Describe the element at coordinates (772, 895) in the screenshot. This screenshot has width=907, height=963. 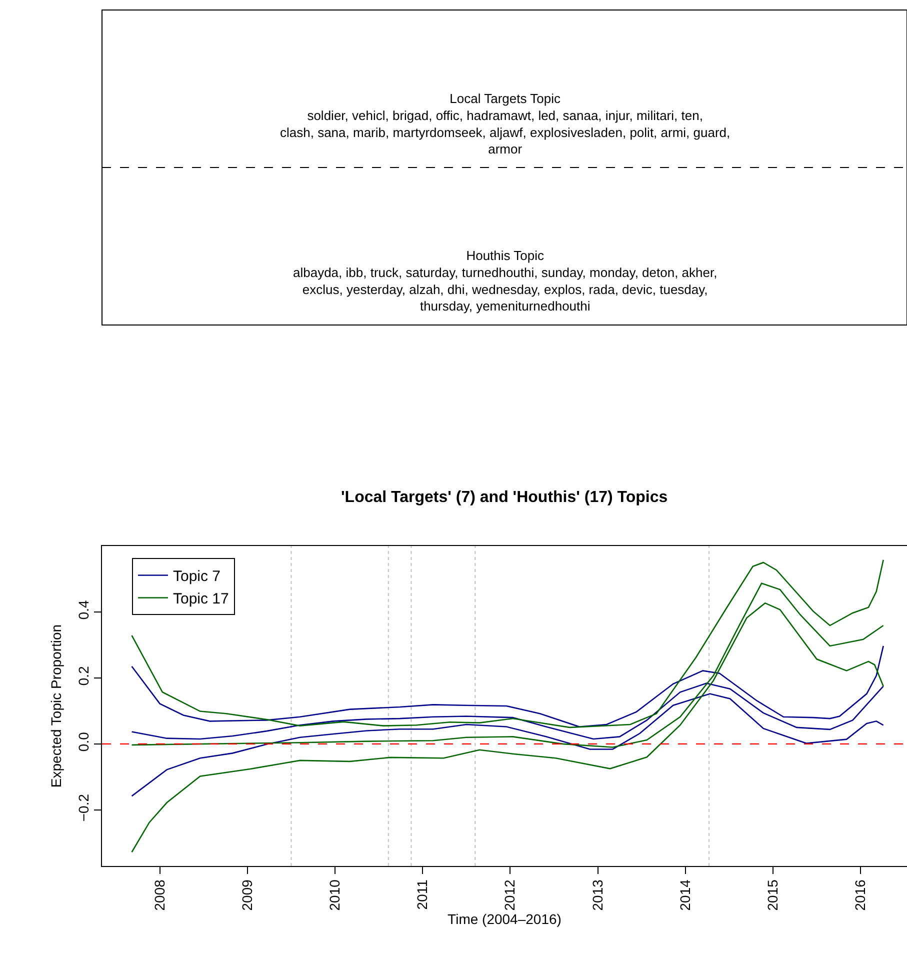
I see `x-tick-label: 2015` at that location.